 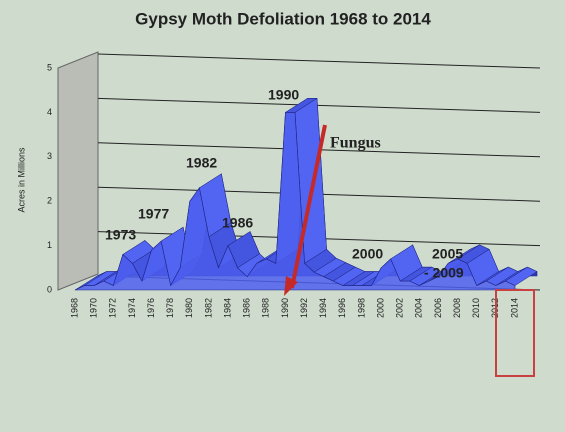 I want to click on x-tick-label: 1988, so click(x=266, y=308).